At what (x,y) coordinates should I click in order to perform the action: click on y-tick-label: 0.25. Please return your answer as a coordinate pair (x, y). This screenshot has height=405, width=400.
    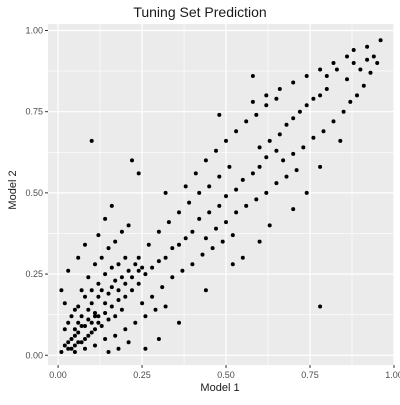
    Looking at the image, I should click on (34, 274).